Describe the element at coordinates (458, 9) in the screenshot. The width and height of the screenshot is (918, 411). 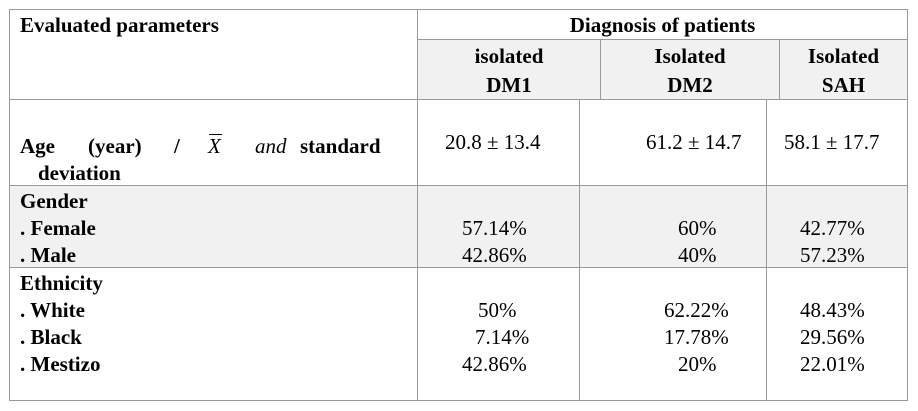
I see `table-top-border` at that location.